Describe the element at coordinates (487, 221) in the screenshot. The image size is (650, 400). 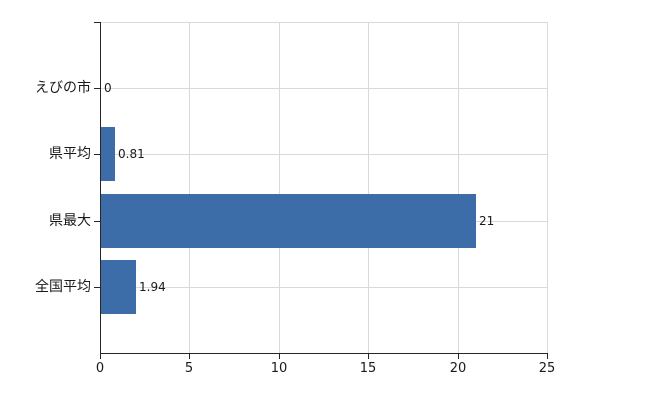
I see `value-label: 21` at that location.